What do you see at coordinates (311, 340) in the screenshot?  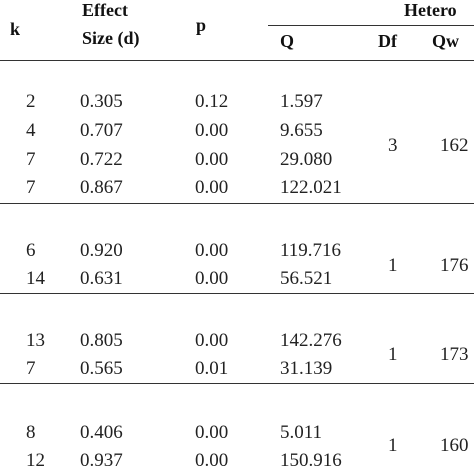 I see `cell-q: 142.276` at bounding box center [311, 340].